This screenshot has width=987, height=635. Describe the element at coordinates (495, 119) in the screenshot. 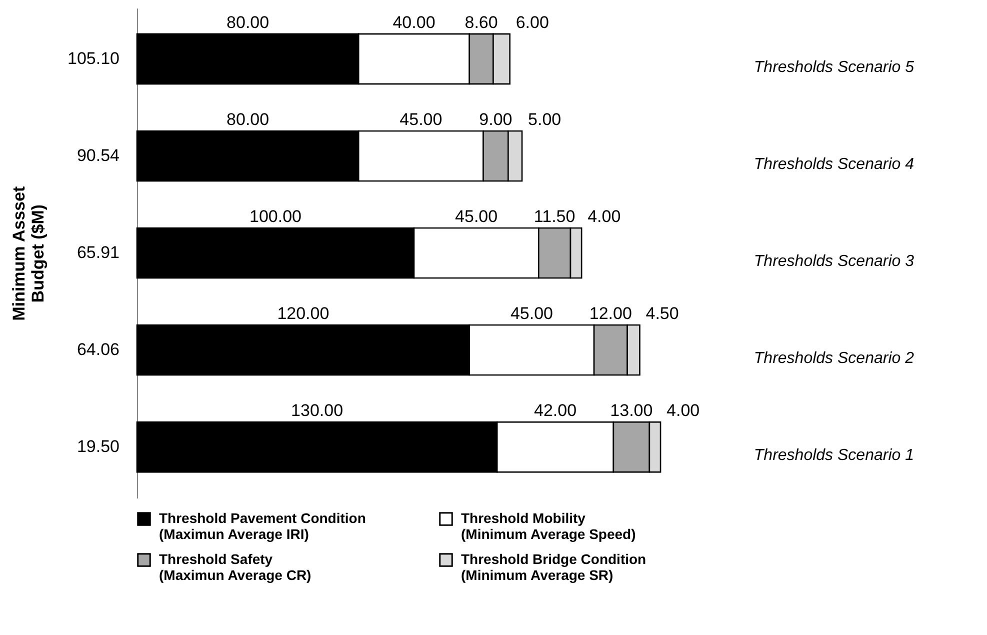

I see `data-label: 9.00` at that location.